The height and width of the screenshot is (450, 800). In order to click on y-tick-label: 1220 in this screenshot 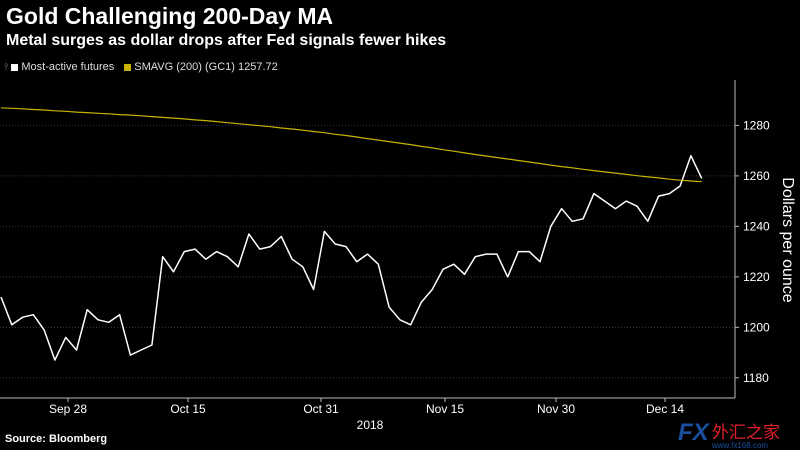, I will do `click(756, 277)`.